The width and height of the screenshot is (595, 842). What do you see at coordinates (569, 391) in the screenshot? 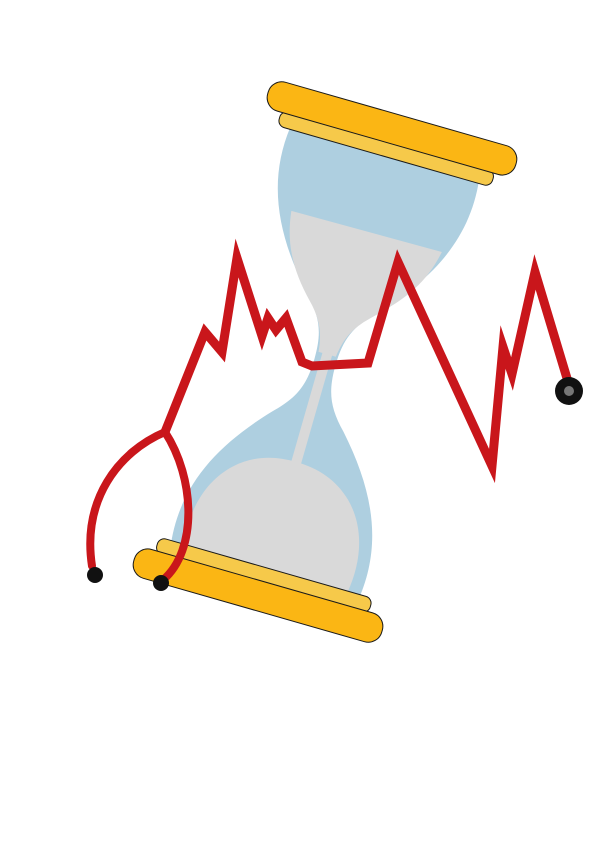
I see `stethoscope-chest-piece-center` at bounding box center [569, 391].